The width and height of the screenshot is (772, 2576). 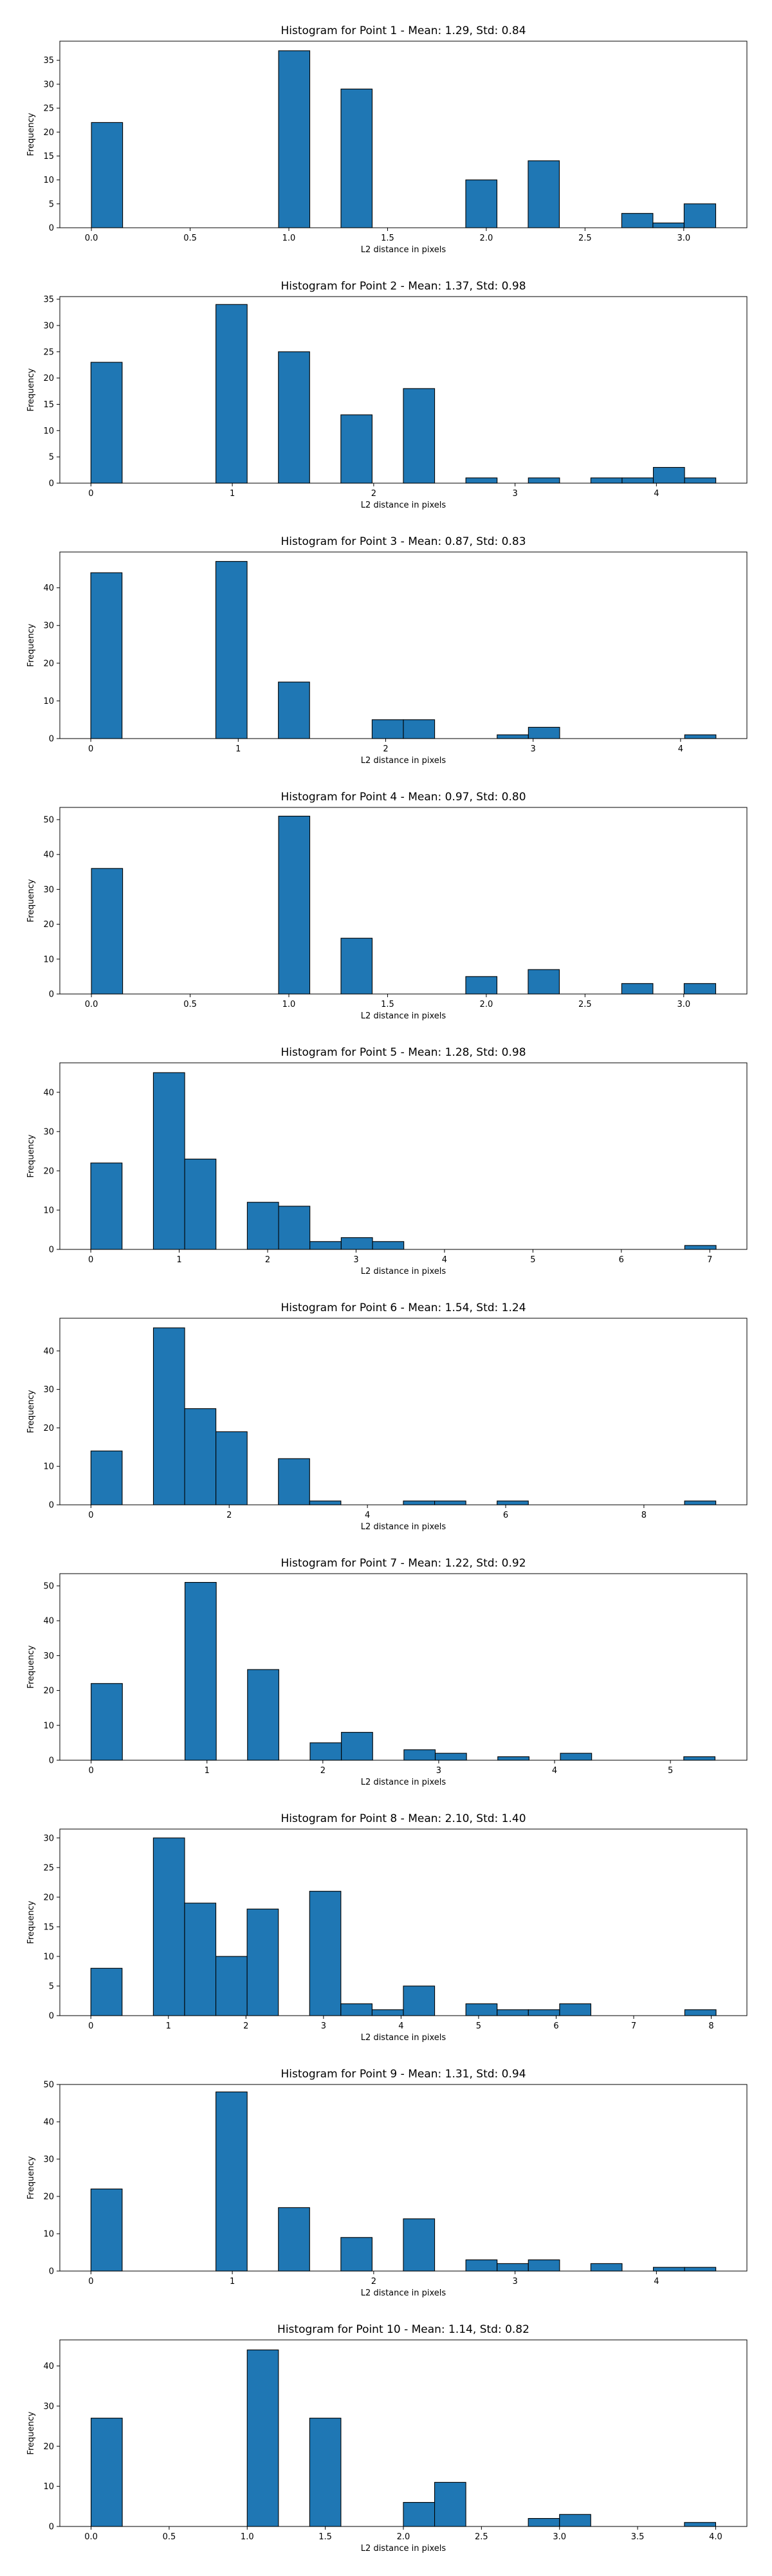 What do you see at coordinates (48, 1586) in the screenshot?
I see `y-tick-label: 50` at bounding box center [48, 1586].